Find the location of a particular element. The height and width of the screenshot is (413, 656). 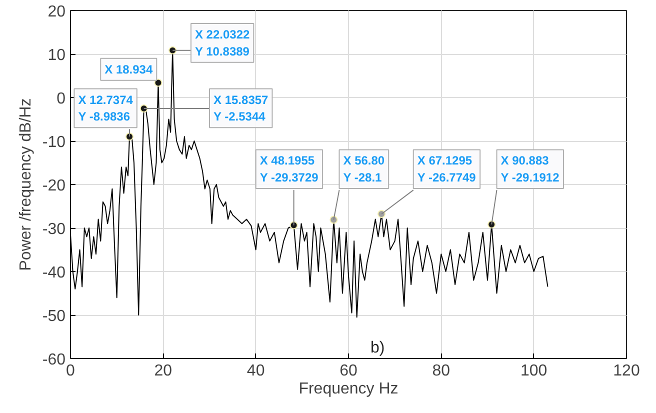

annotation: X 48.1955 Y -29.3729 is located at coordinates (289, 169).